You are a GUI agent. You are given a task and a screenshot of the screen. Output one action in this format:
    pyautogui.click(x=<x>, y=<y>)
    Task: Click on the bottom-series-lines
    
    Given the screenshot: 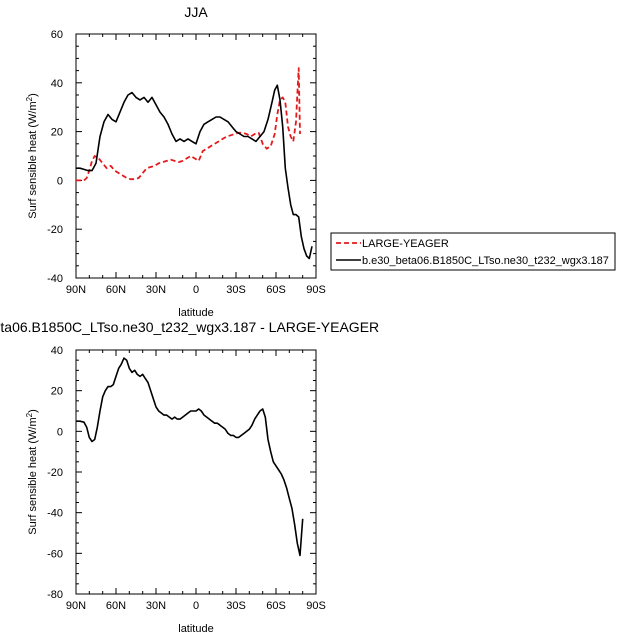 What is the action you would take?
    pyautogui.click(x=190, y=457)
    